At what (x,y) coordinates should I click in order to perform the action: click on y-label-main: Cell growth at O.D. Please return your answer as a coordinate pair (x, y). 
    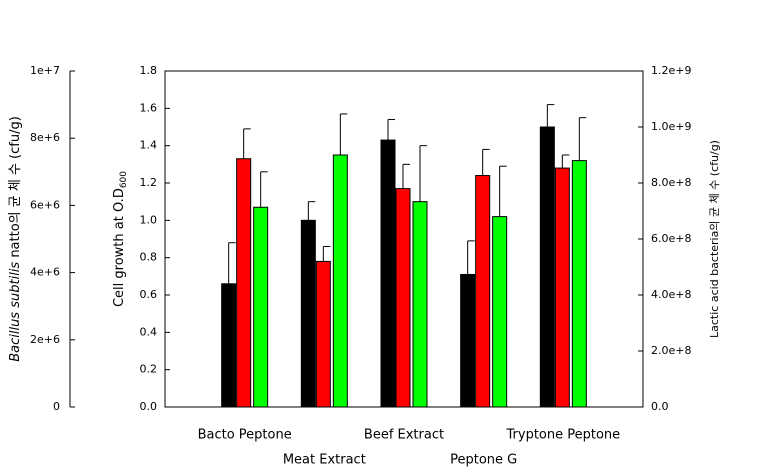
    Looking at the image, I should click on (119, 247).